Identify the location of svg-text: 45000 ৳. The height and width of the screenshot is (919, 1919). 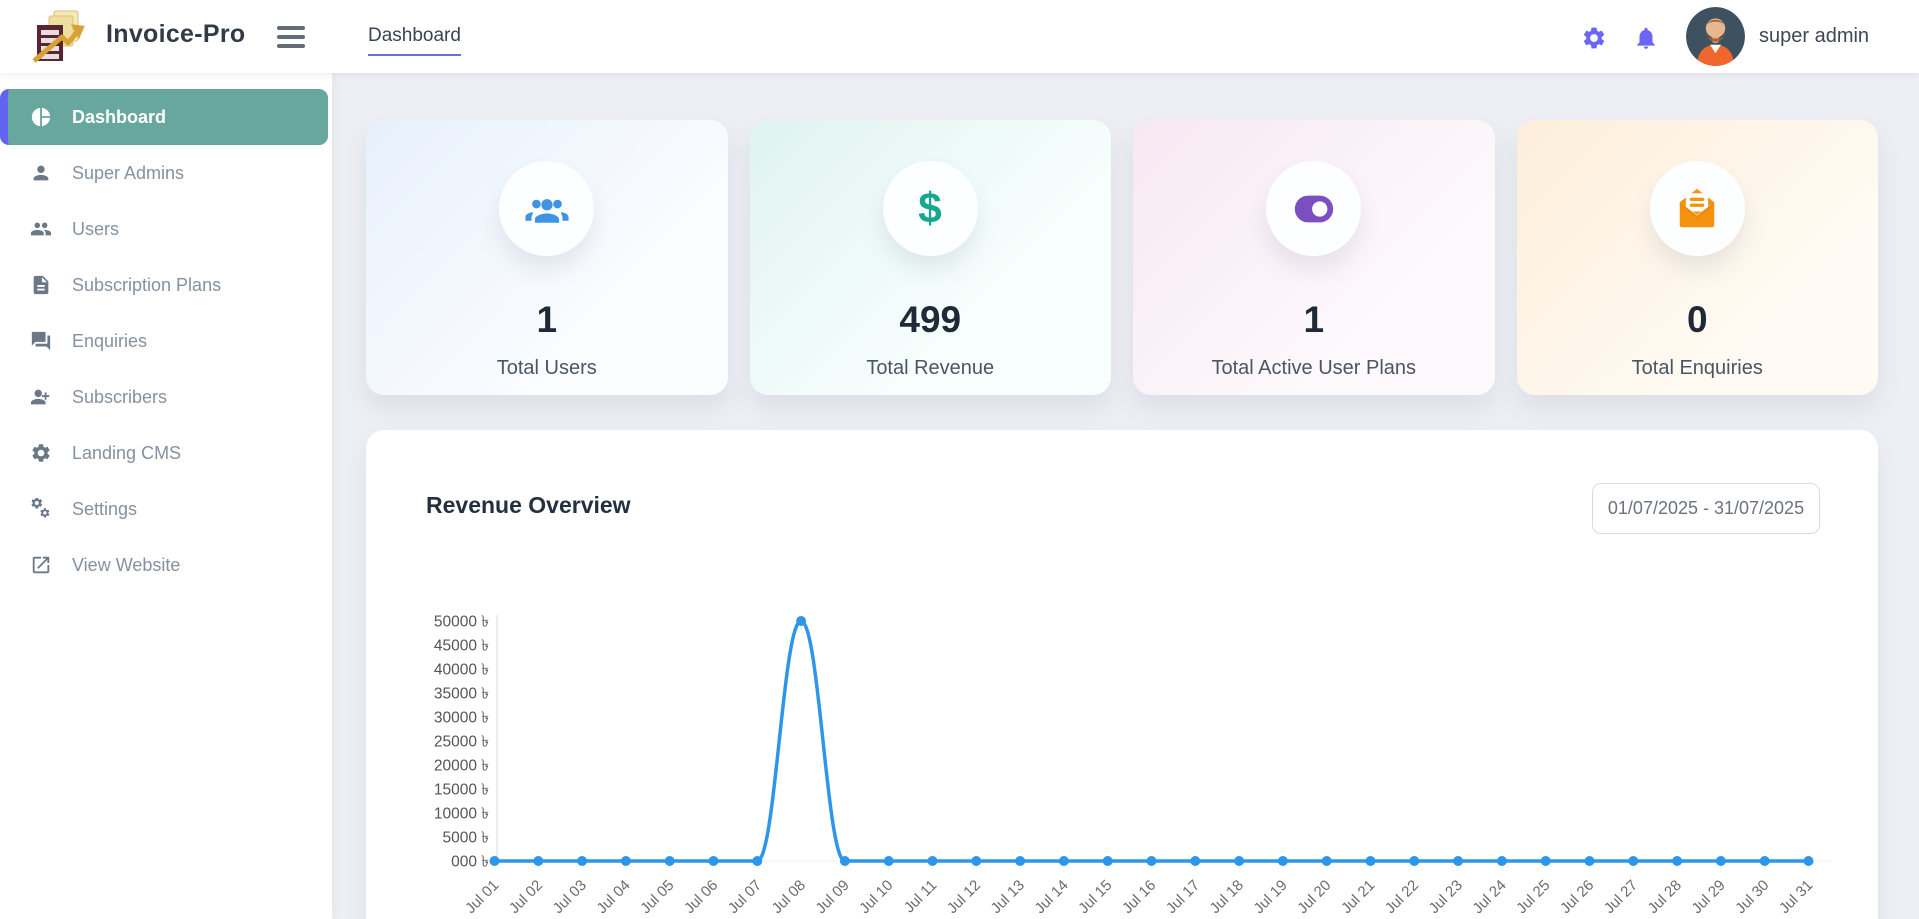
(461, 646).